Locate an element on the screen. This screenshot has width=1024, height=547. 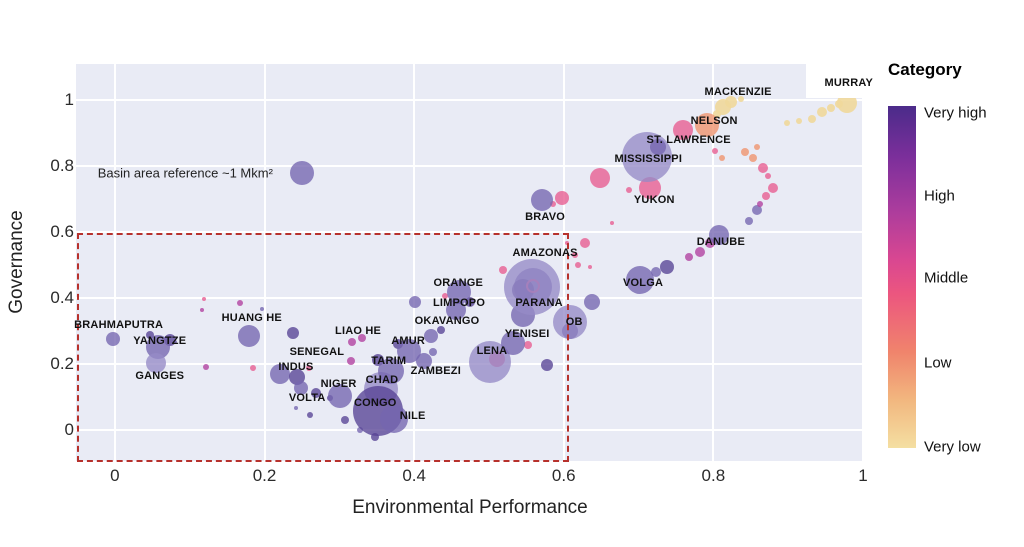
basin-label: CONGO is located at coordinates (375, 402).